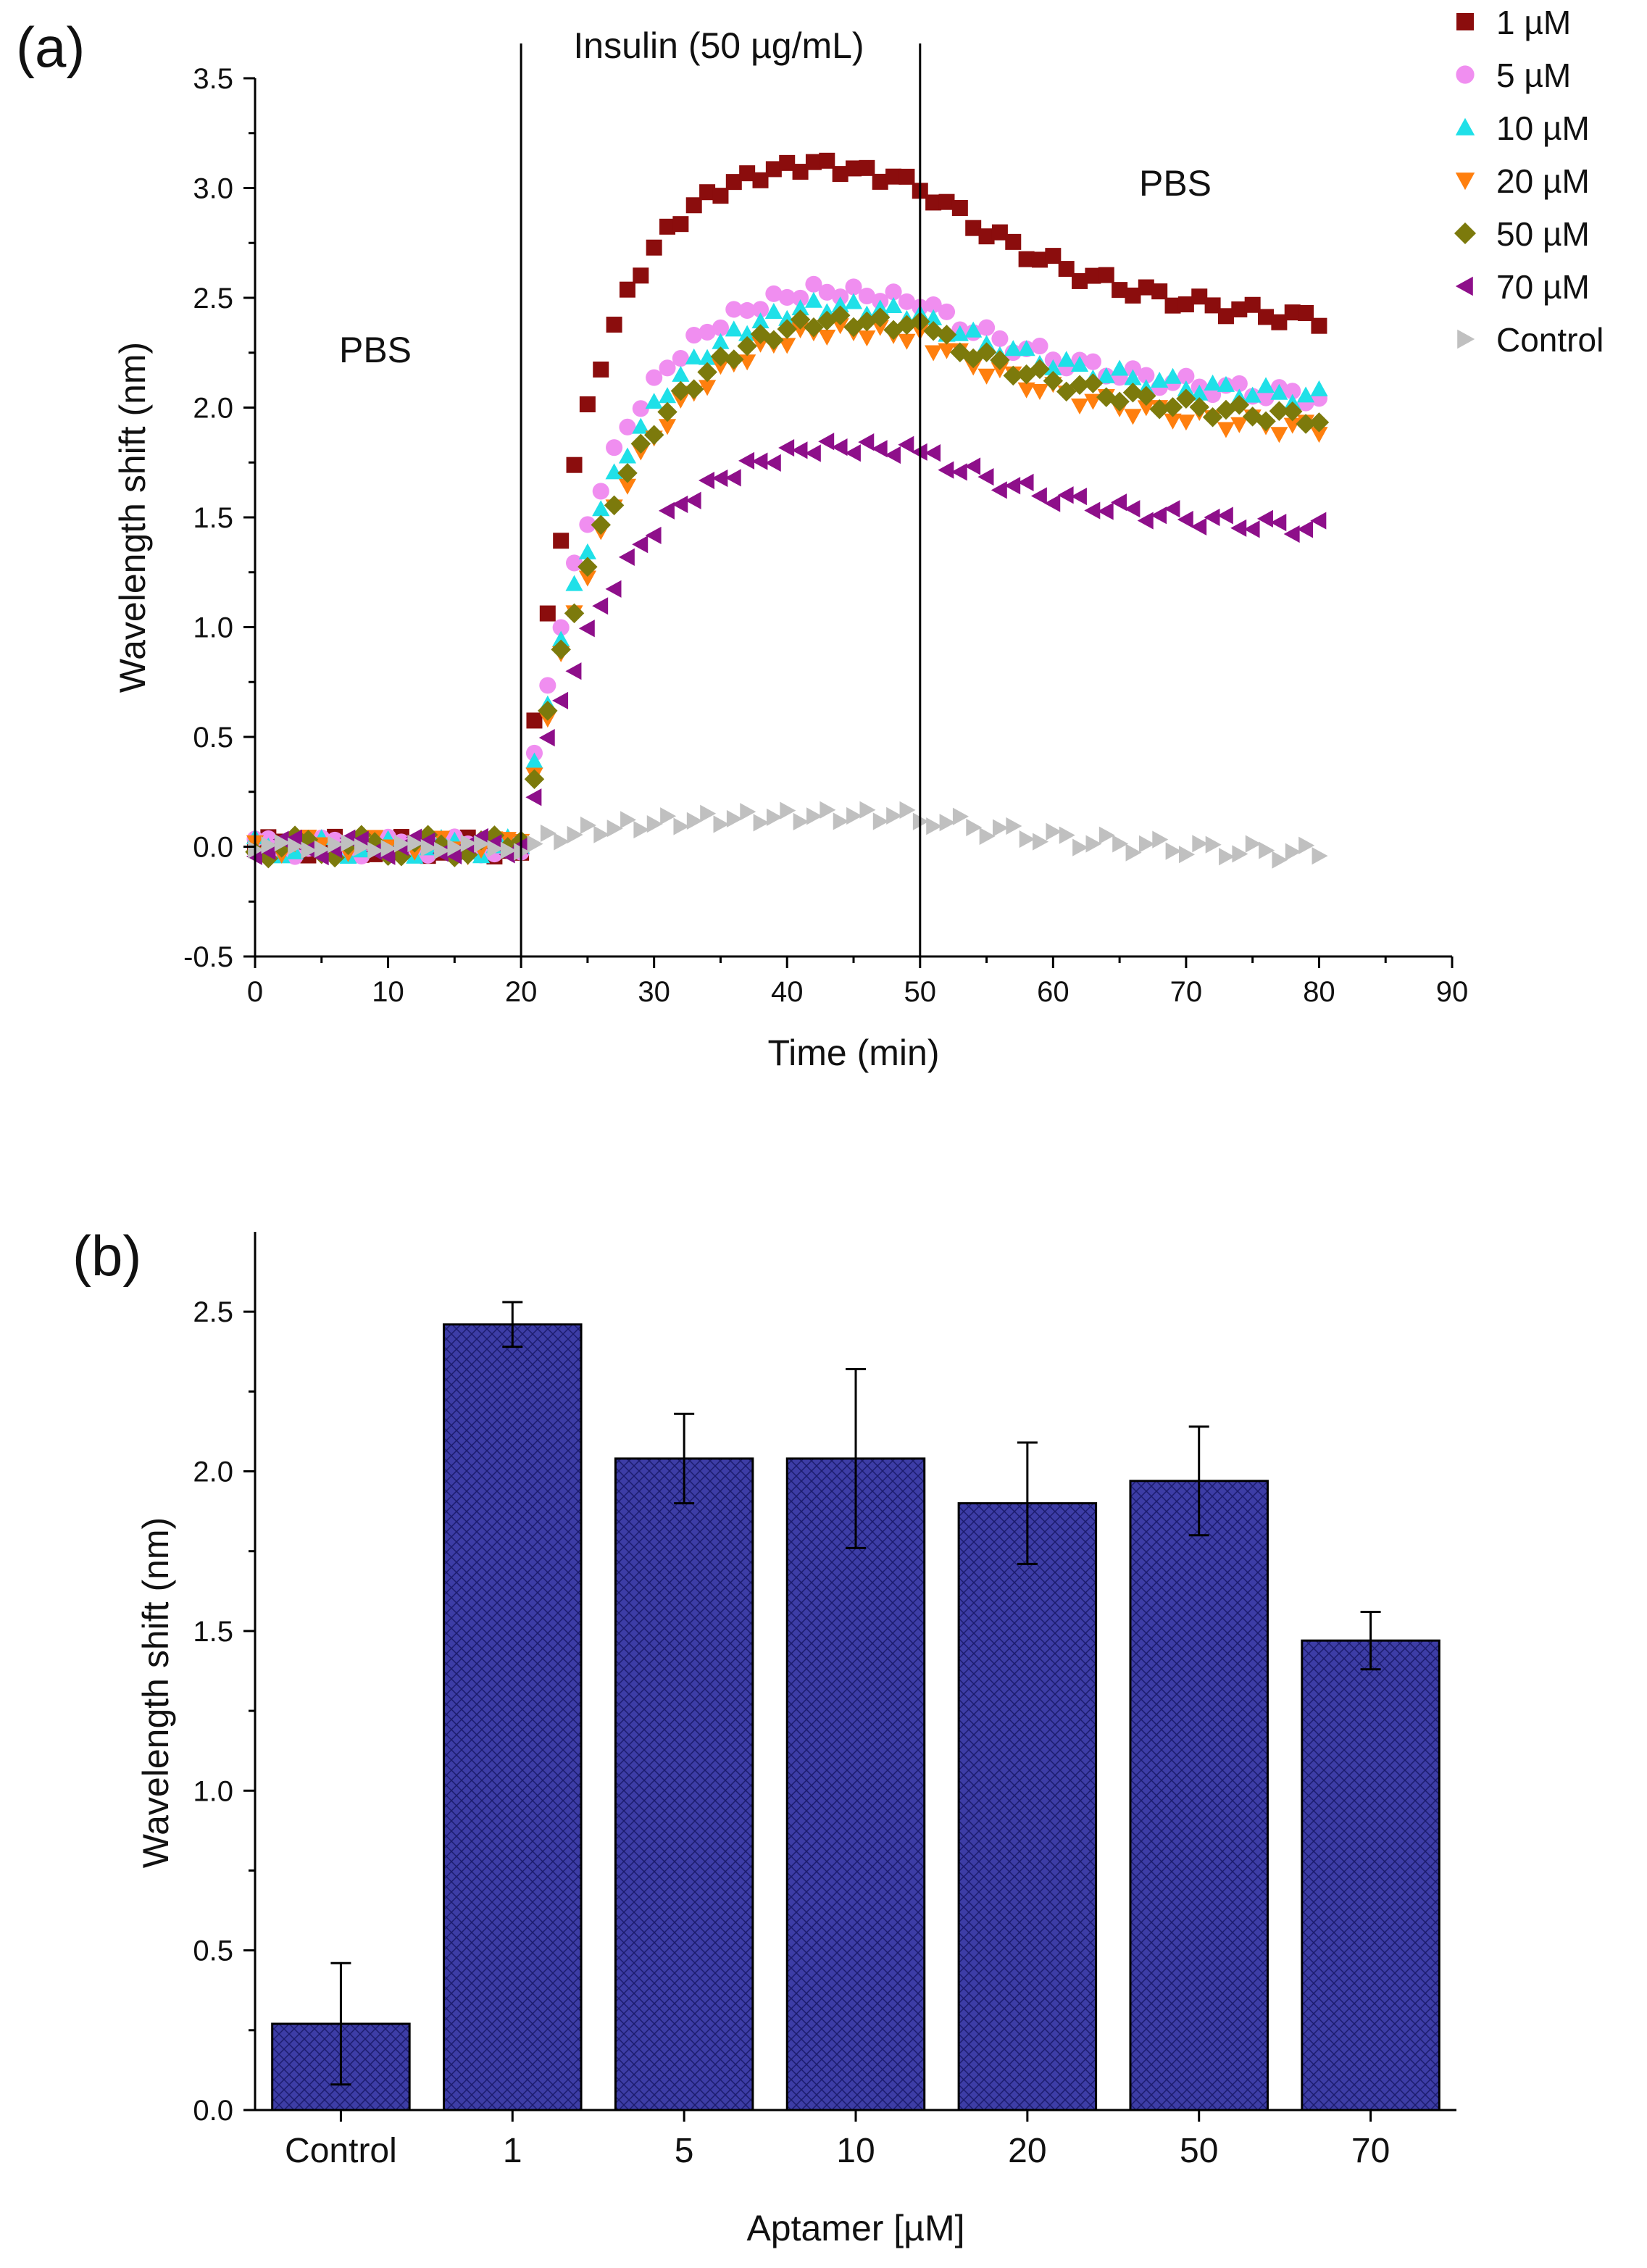  I want to click on panel-a-y-tick-label: -0.5, so click(208, 957).